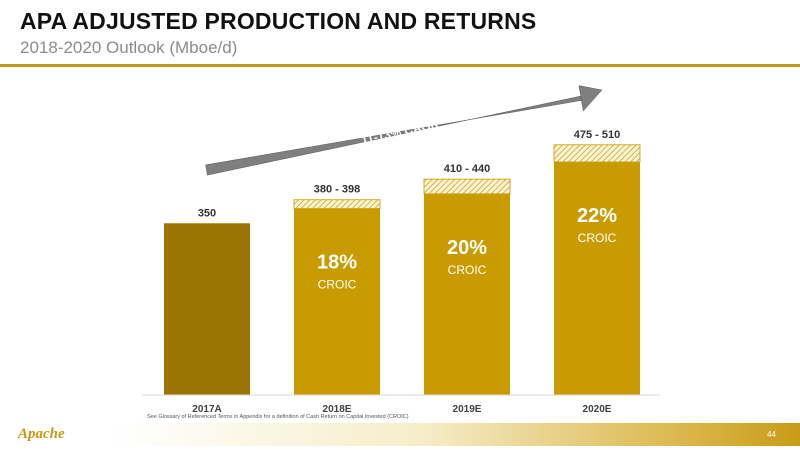 The height and width of the screenshot is (450, 800). What do you see at coordinates (597, 238) in the screenshot?
I see `croic-label-2020e: CROIC` at bounding box center [597, 238].